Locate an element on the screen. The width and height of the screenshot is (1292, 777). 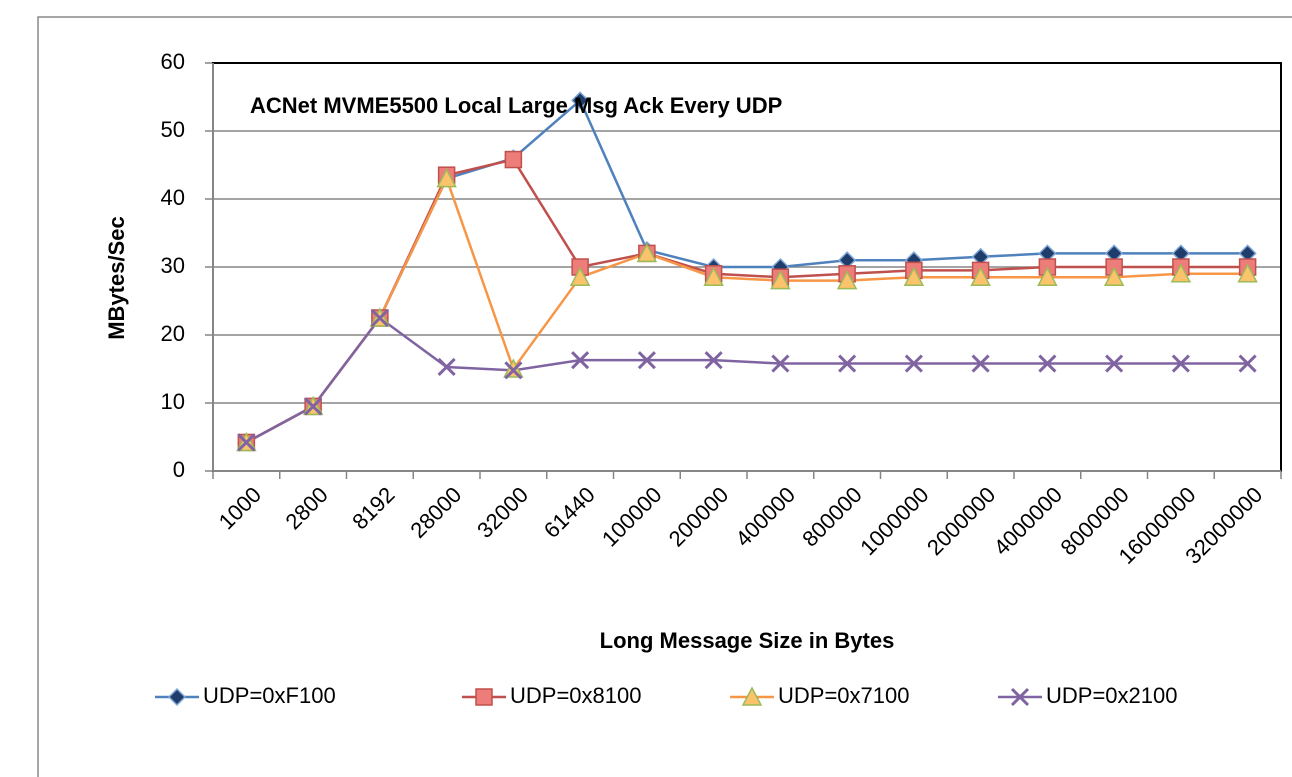
y-tick-label: 40 is located at coordinates (173, 197).